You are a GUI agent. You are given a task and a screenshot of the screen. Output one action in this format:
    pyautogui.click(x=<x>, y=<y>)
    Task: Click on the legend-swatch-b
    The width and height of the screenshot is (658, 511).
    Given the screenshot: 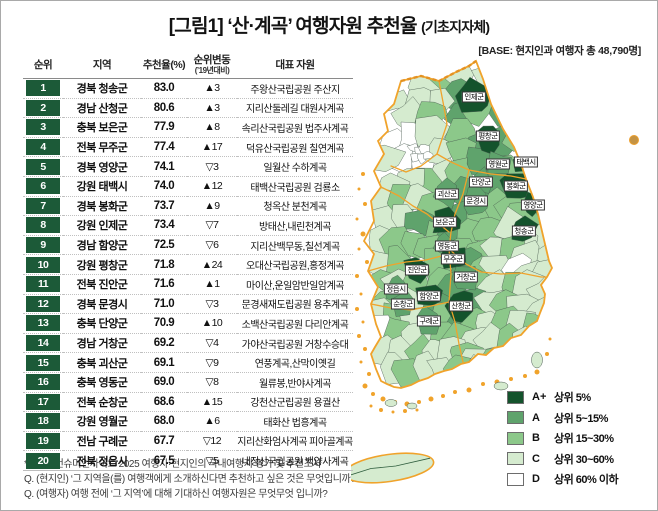 What is the action you would take?
    pyautogui.click(x=515, y=438)
    